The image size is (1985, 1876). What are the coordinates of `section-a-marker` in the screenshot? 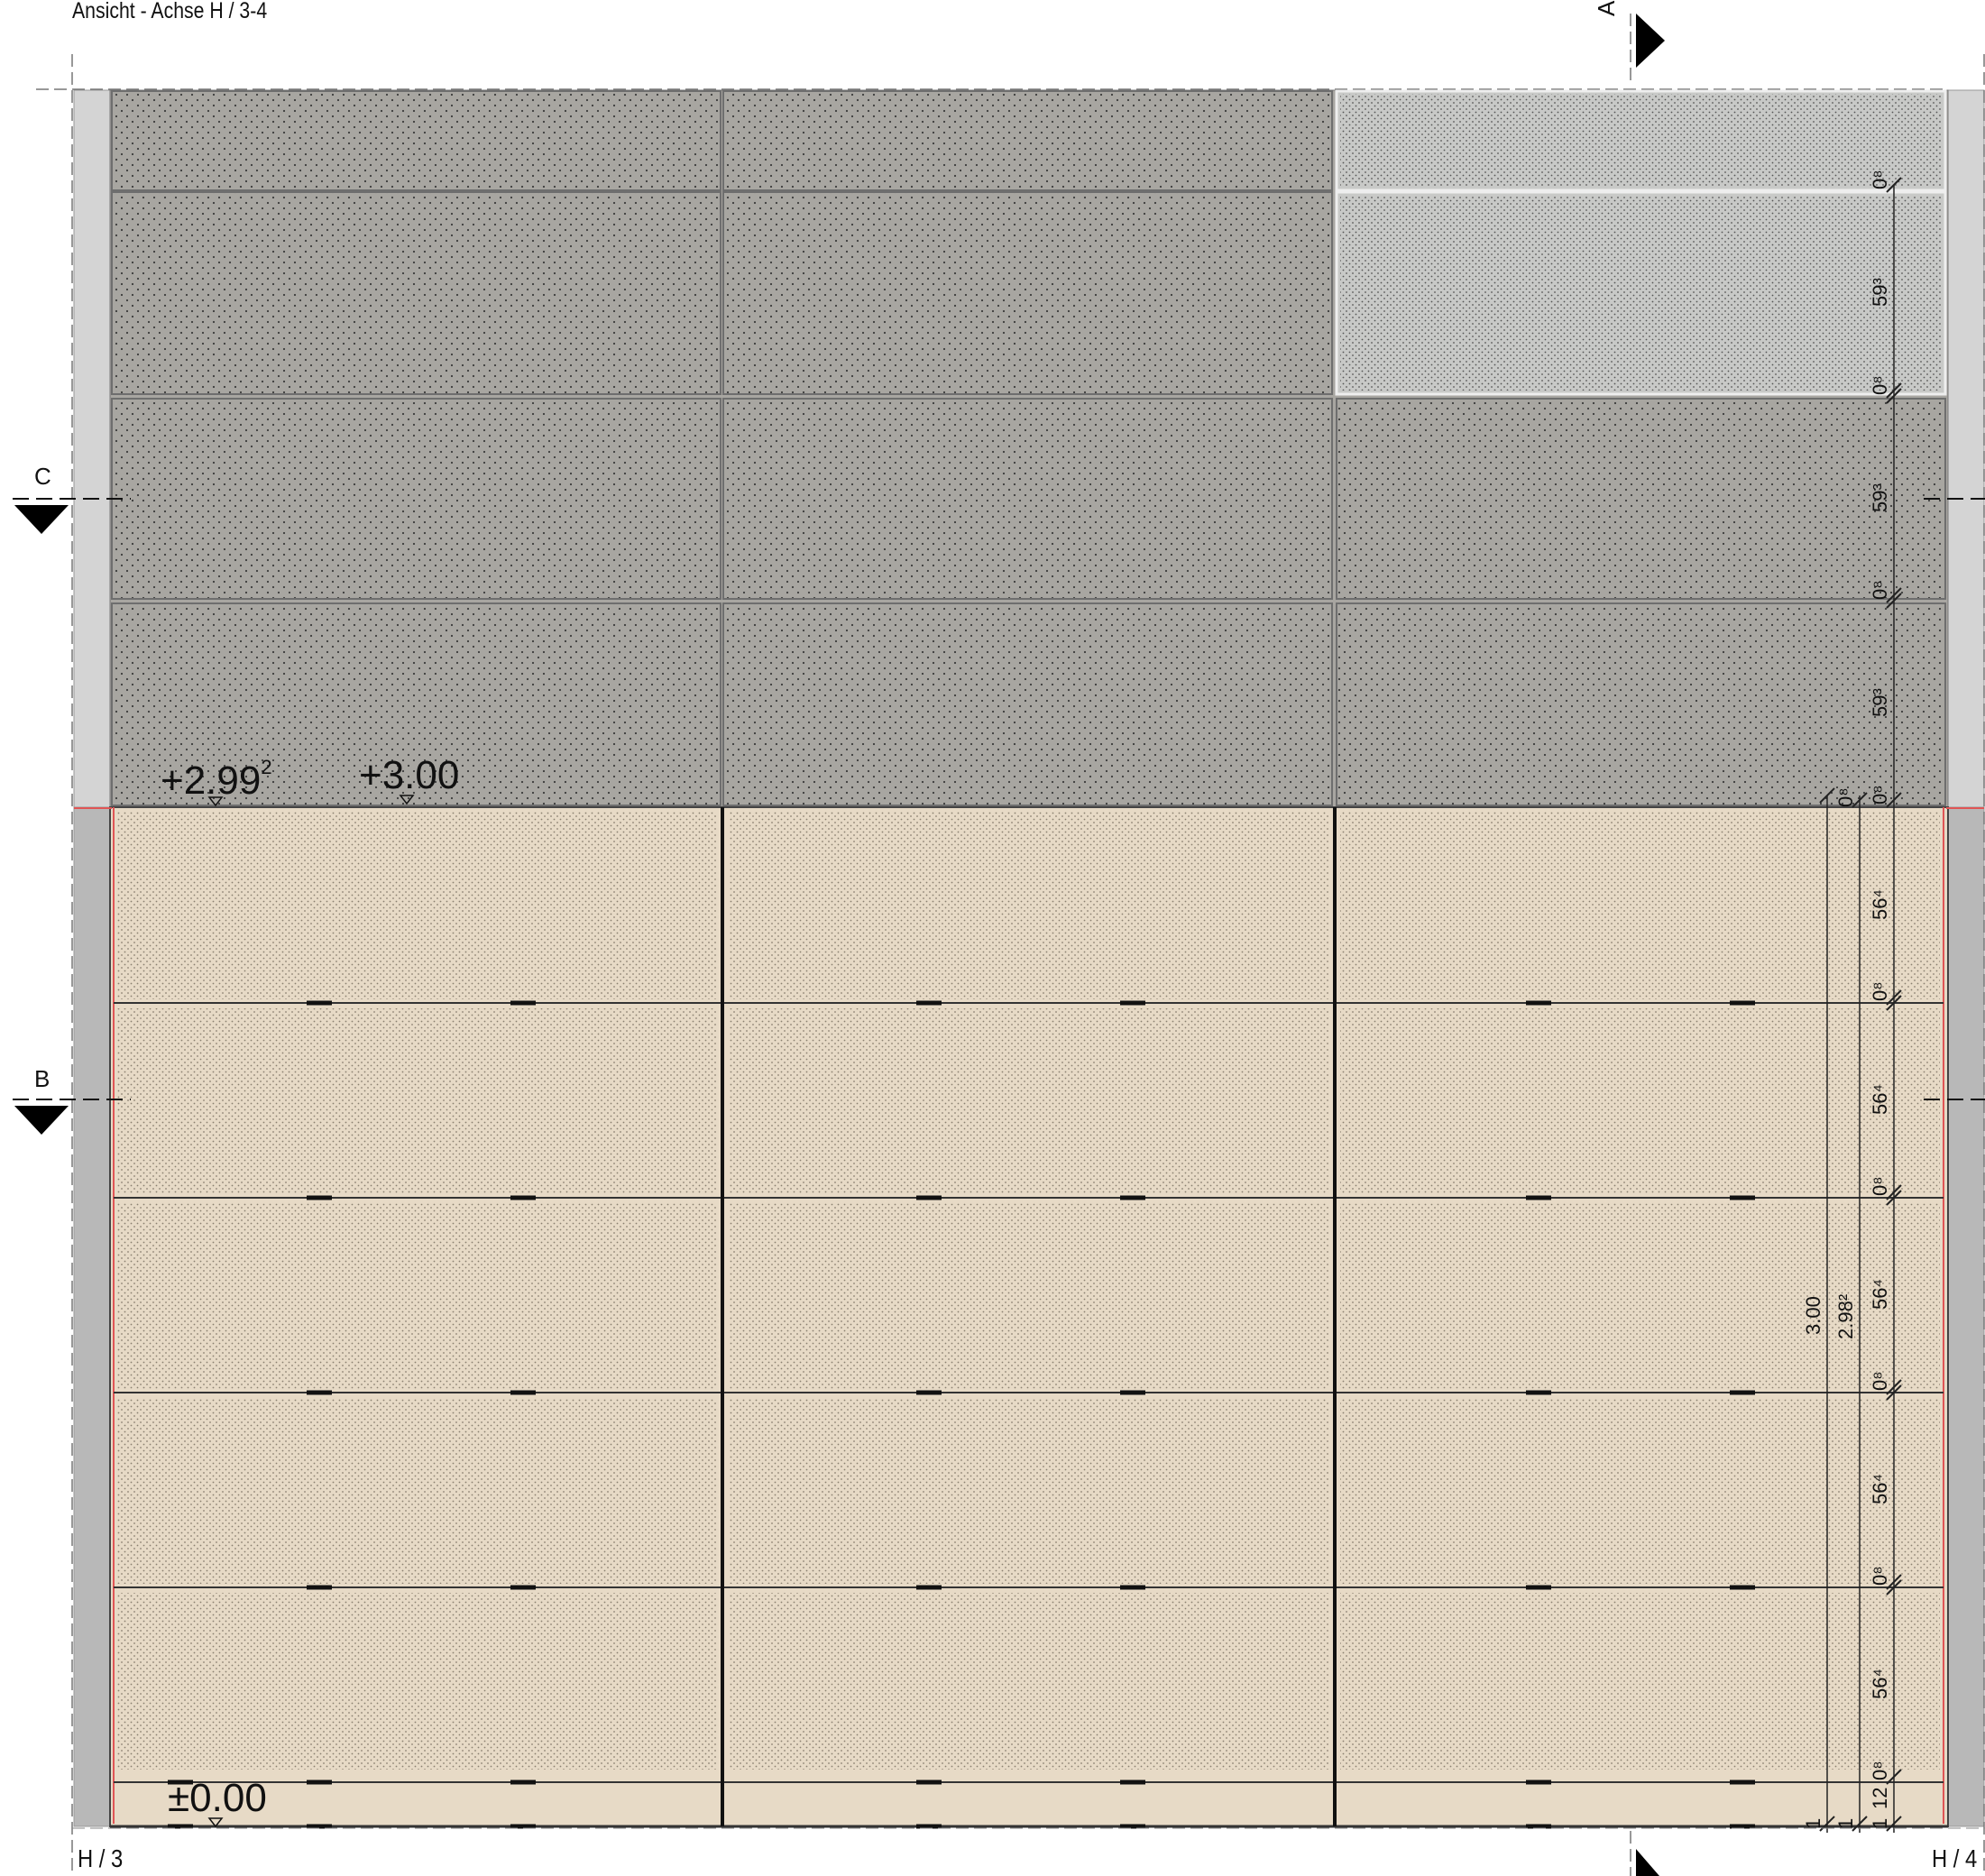 It's located at (1650, 945).